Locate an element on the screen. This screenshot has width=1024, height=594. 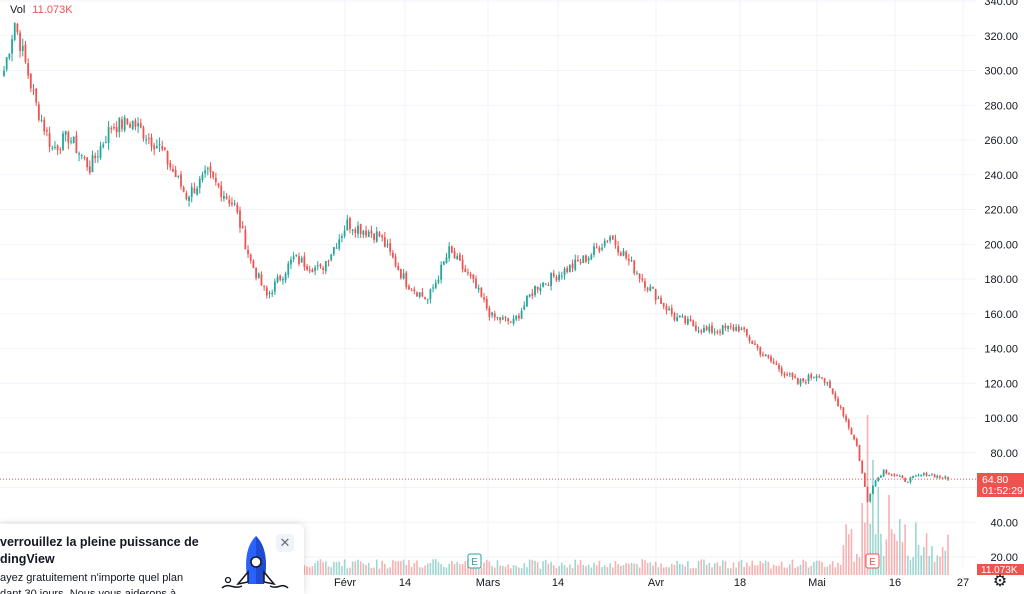
x-tick-label: Avr is located at coordinates (656, 583).